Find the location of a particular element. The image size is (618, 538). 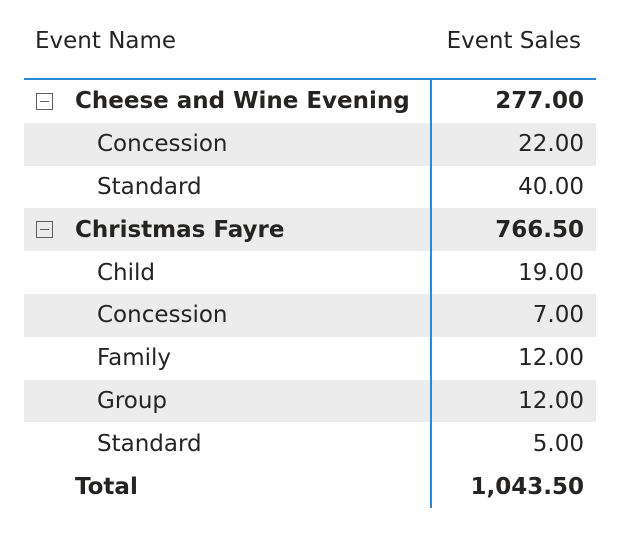

child-row: Concession 7.00 is located at coordinates (310, 315).